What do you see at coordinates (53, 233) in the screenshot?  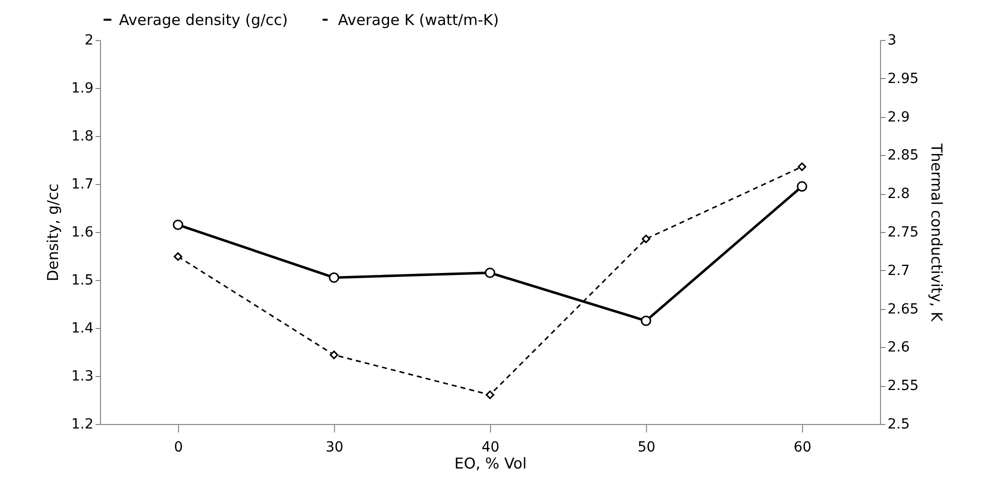 I see `y-axis-title: Density, g/cc` at bounding box center [53, 233].